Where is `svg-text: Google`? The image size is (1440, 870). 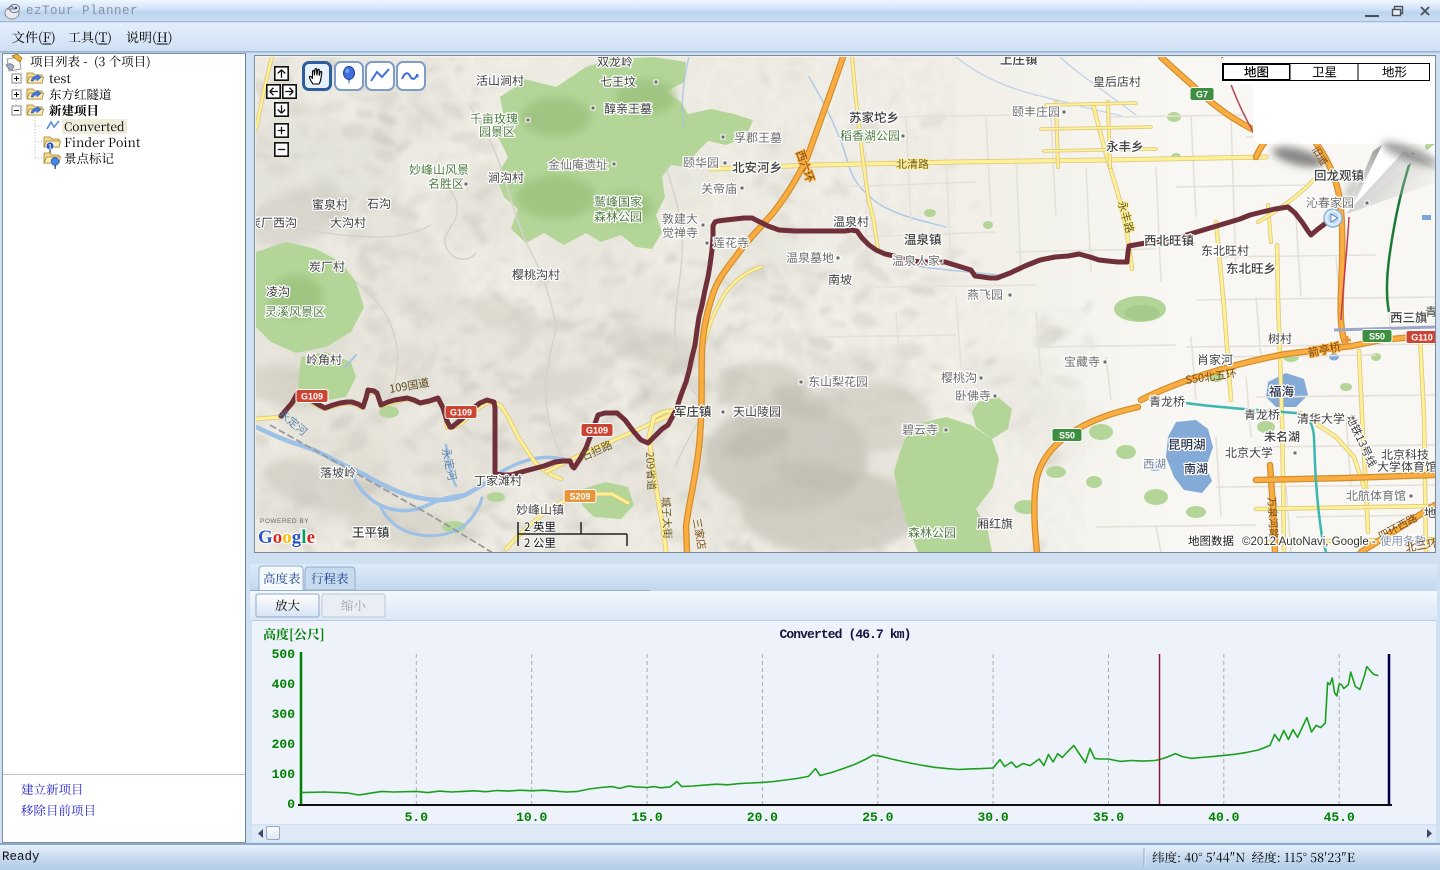 svg-text: Google is located at coordinates (286, 537).